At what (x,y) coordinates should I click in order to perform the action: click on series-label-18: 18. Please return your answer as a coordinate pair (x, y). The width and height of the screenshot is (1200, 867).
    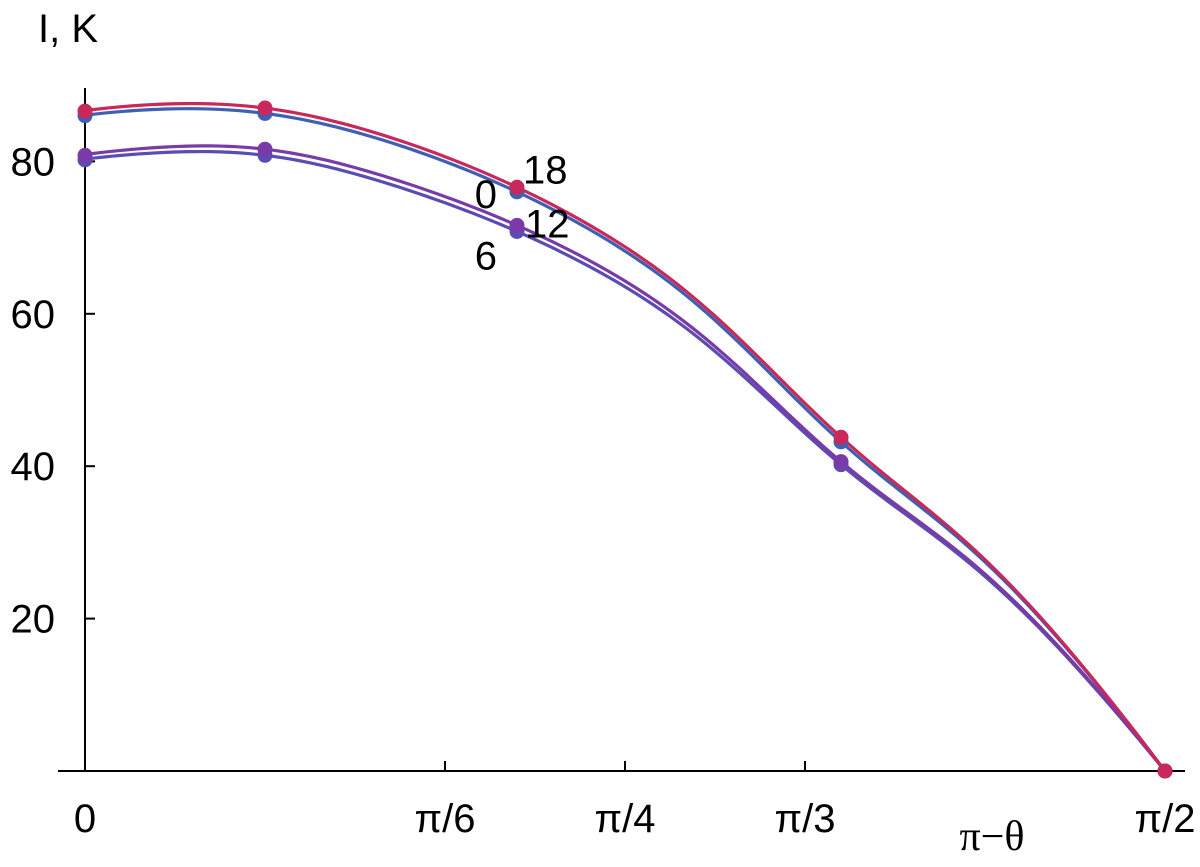
    Looking at the image, I should click on (545, 170).